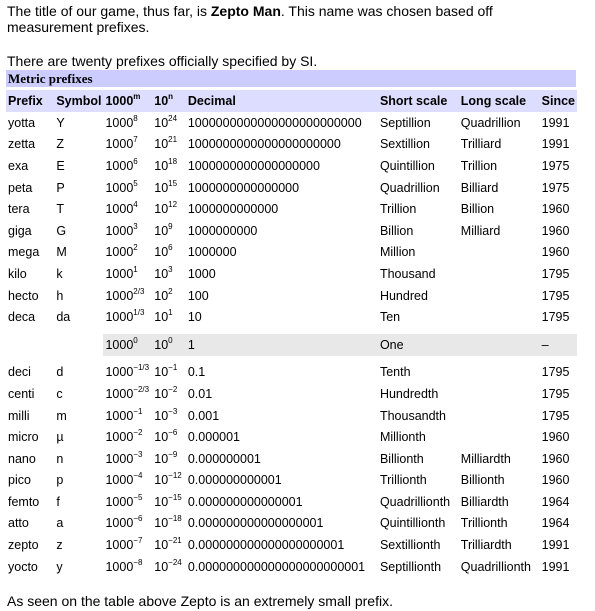 This screenshot has height=611, width=595. Describe the element at coordinates (395, 372) in the screenshot. I see `cell-short-scale: Tenth` at that location.